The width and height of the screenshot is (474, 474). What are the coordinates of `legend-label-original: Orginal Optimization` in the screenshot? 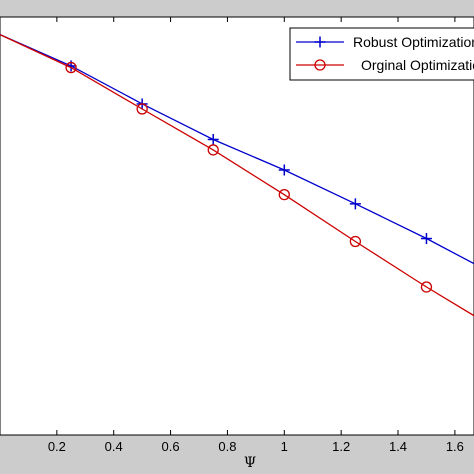 It's located at (417, 65).